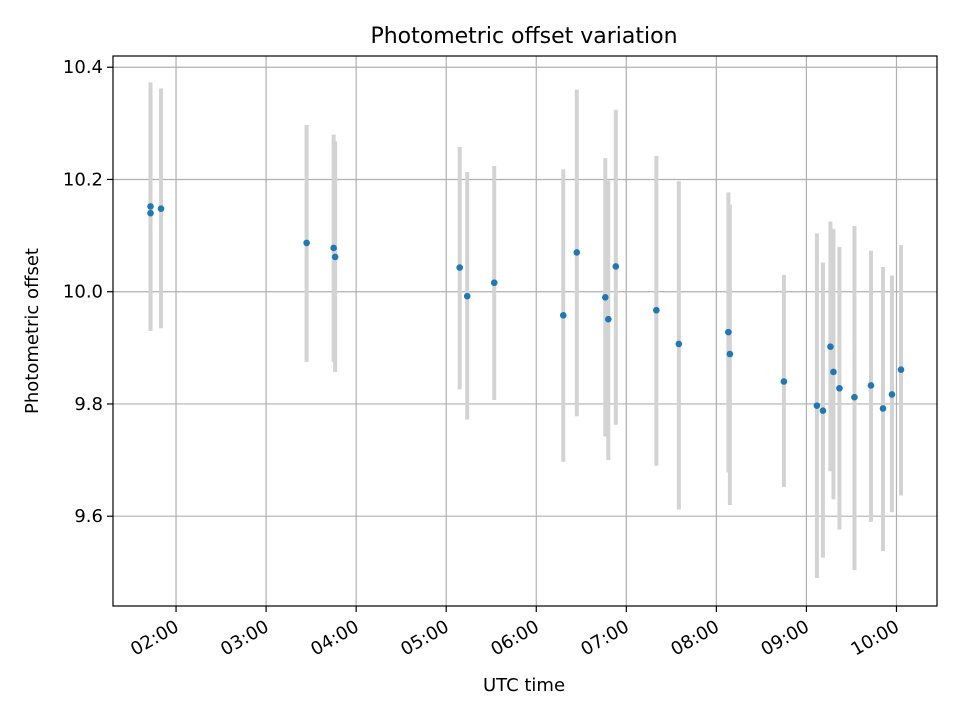  Describe the element at coordinates (83, 67) in the screenshot. I see `y-tick-label: 10.4` at that location.